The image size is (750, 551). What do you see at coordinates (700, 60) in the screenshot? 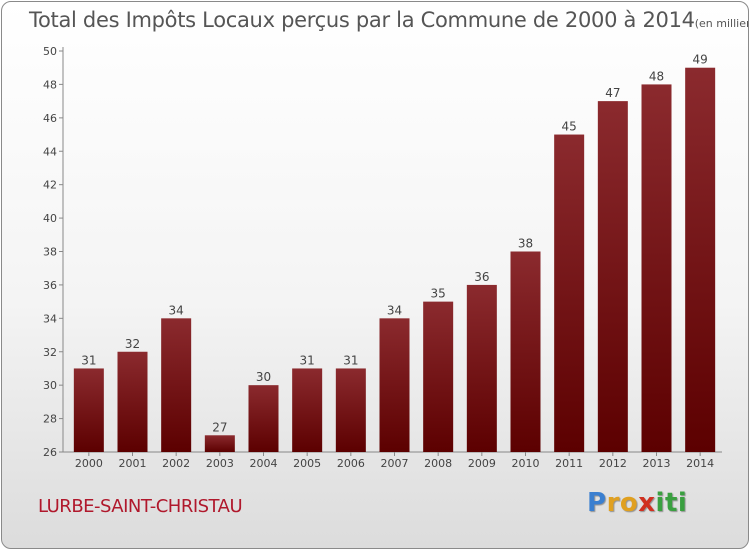
I see `bar-value-label: 49` at bounding box center [700, 60].